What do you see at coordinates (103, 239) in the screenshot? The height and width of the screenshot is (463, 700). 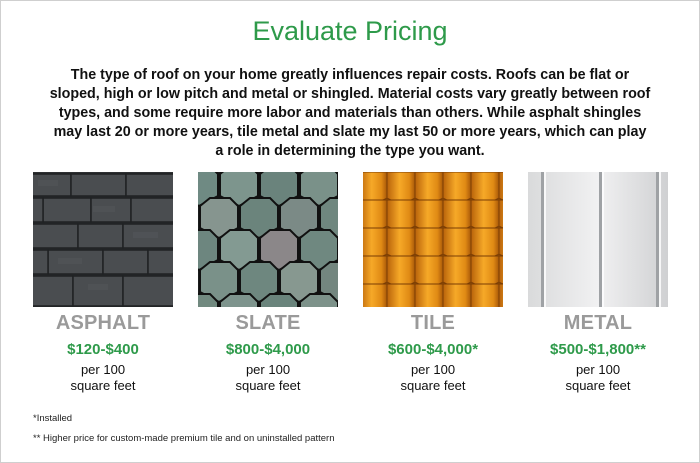 I see `asphalt-shingle-texture` at bounding box center [103, 239].